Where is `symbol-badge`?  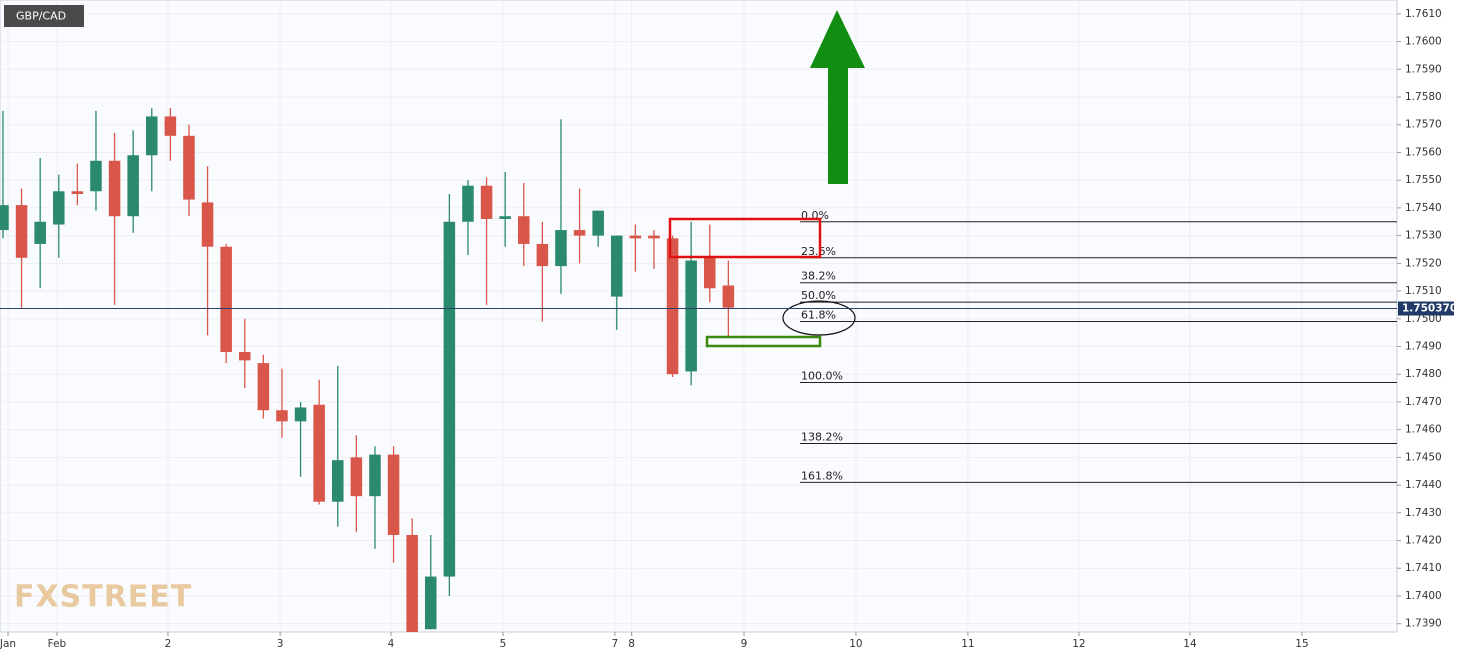 symbol-badge is located at coordinates (44, 16).